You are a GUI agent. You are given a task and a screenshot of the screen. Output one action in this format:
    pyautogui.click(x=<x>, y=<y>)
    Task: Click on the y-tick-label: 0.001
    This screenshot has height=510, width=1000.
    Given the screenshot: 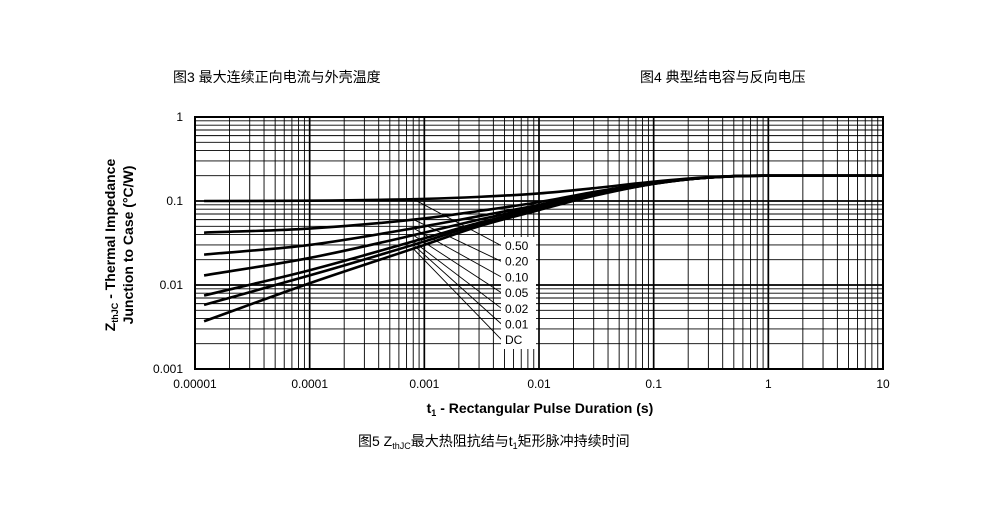 What is the action you would take?
    pyautogui.click(x=168, y=369)
    